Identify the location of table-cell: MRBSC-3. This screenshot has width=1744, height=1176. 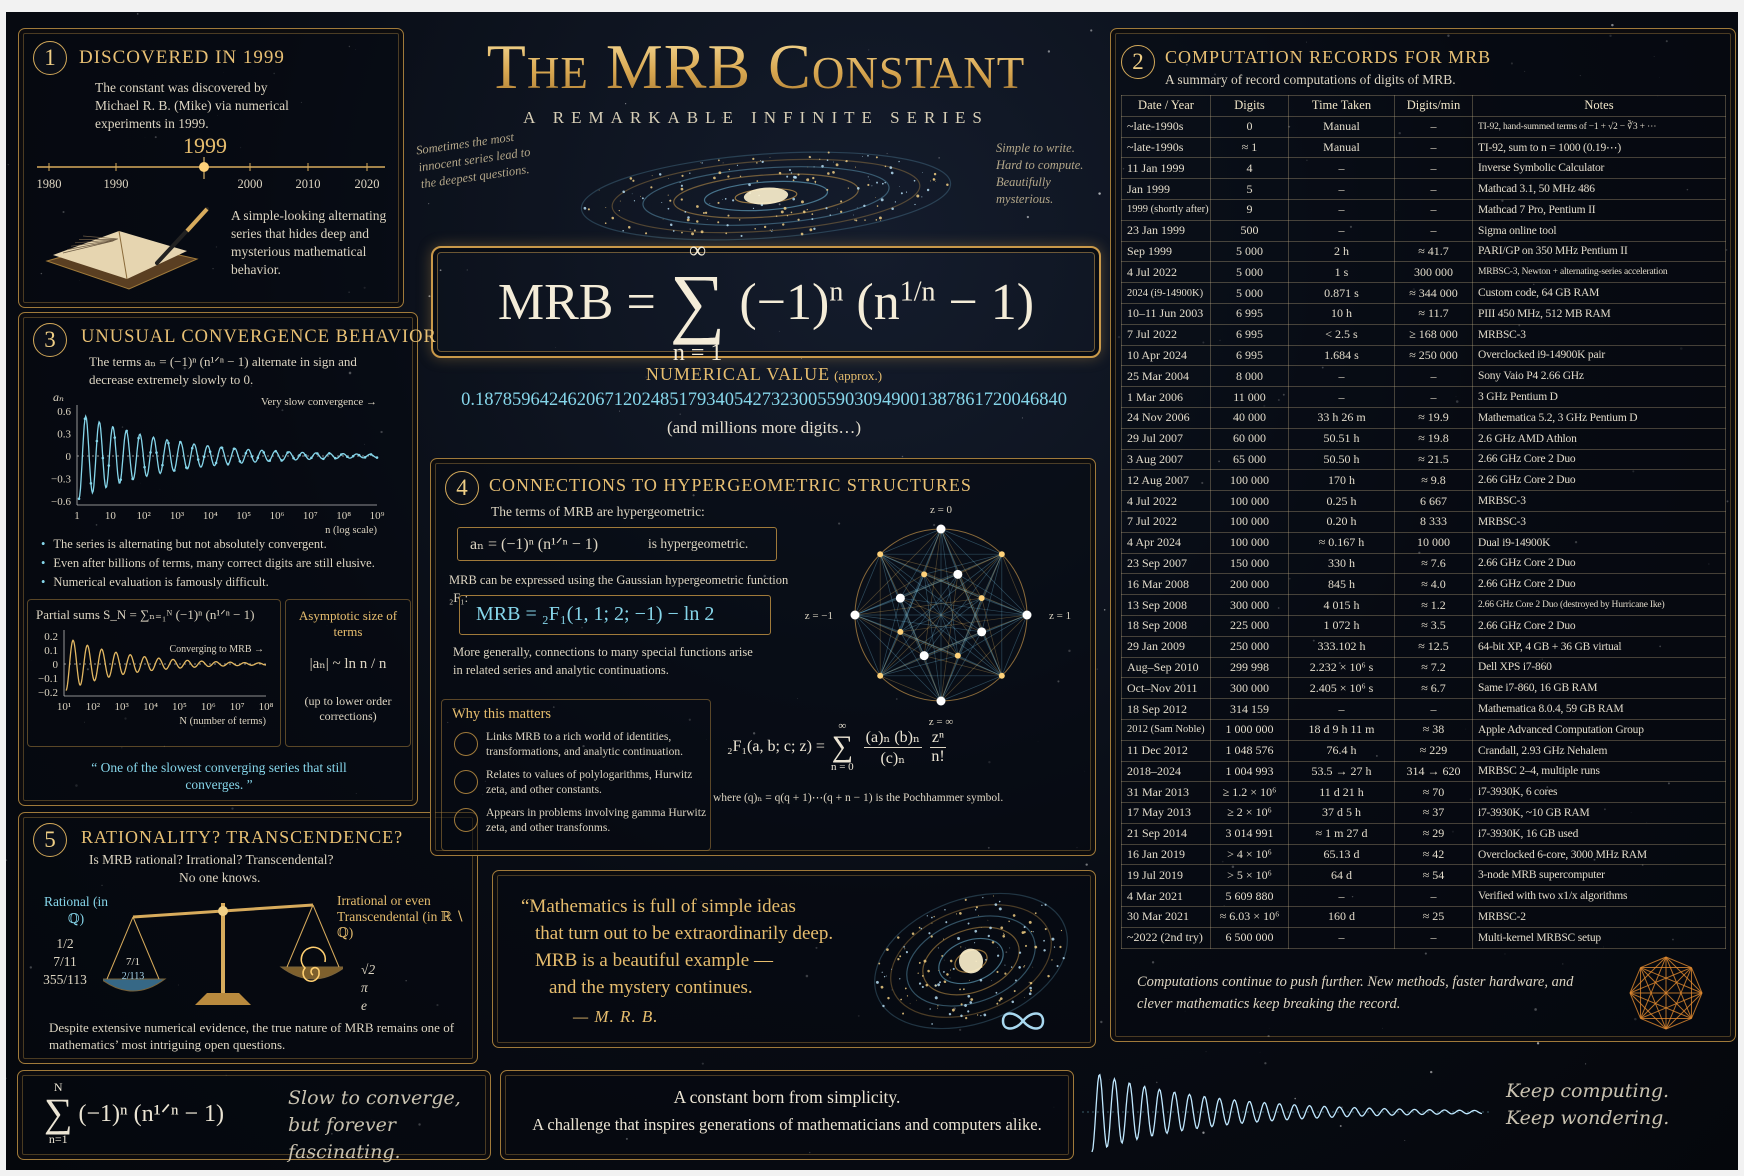
(1599, 521).